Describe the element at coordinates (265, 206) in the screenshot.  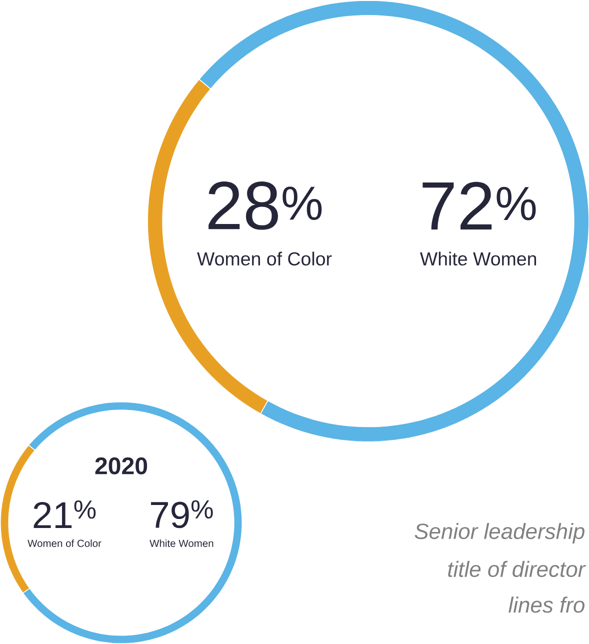
I see `data-label: 28$^{%}$` at that location.